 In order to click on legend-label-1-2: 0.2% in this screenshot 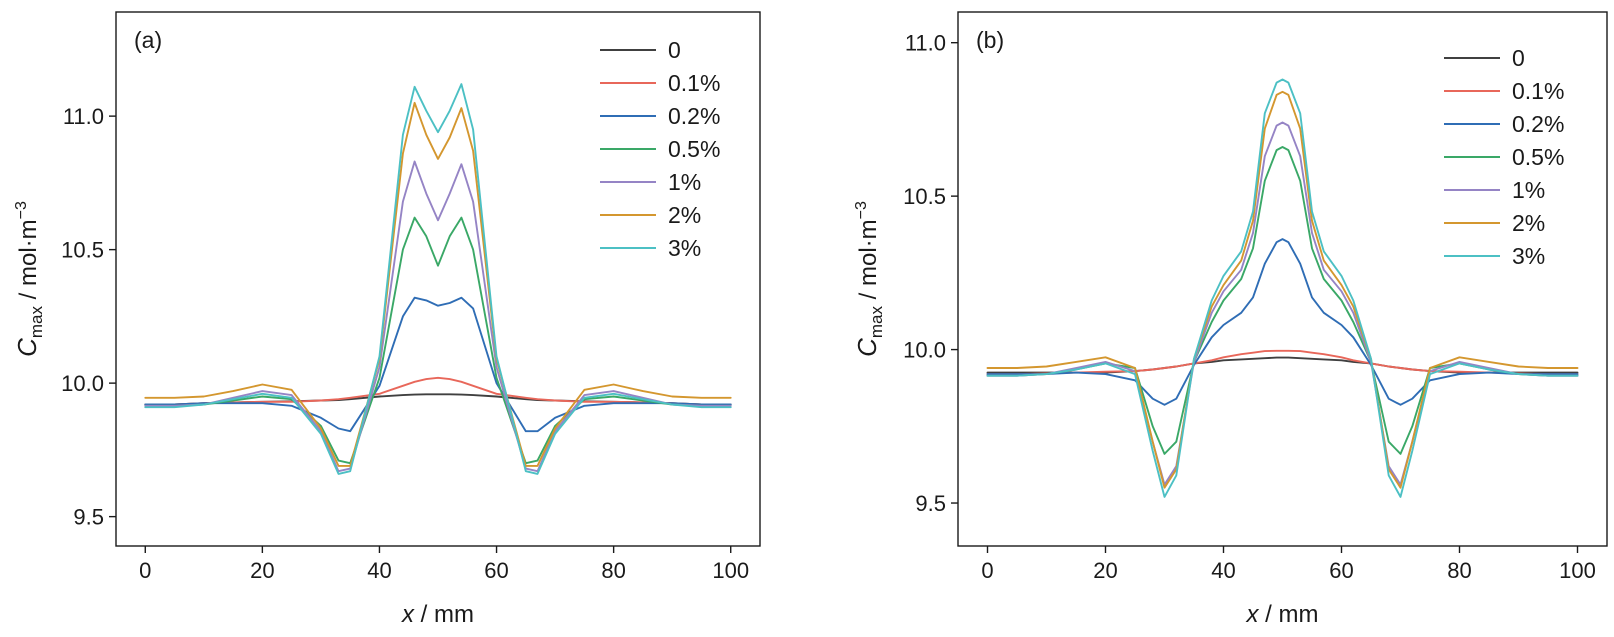, I will do `click(1538, 124)`.